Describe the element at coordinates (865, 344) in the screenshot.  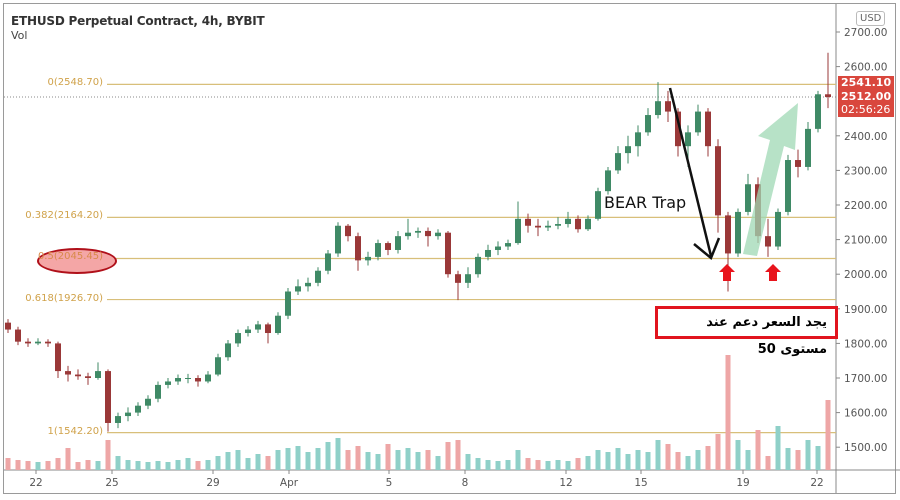
I see `y-tick-label: 1800.00` at that location.